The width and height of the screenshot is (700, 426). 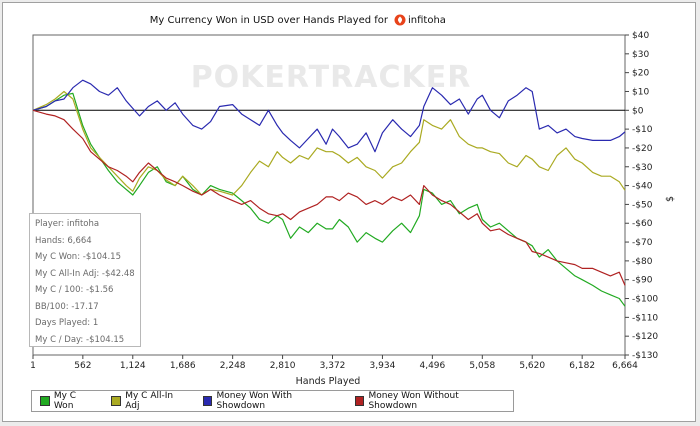 I want to click on y-tick-label: -$60, so click(x=642, y=224).